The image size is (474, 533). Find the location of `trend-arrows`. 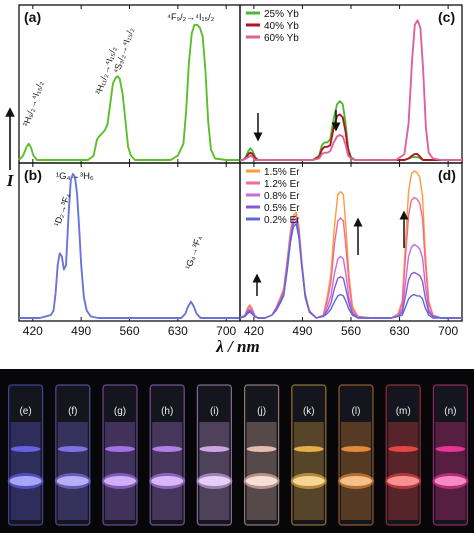

trend-arrows is located at coordinates (330, 203).